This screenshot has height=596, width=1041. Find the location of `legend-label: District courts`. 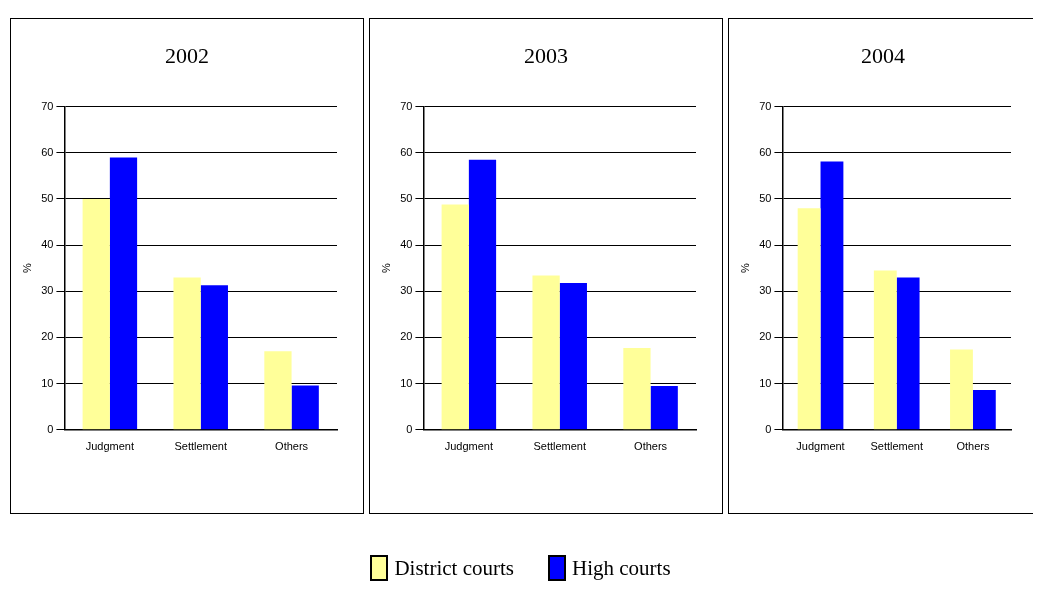

legend-label: District courts is located at coordinates (454, 568).